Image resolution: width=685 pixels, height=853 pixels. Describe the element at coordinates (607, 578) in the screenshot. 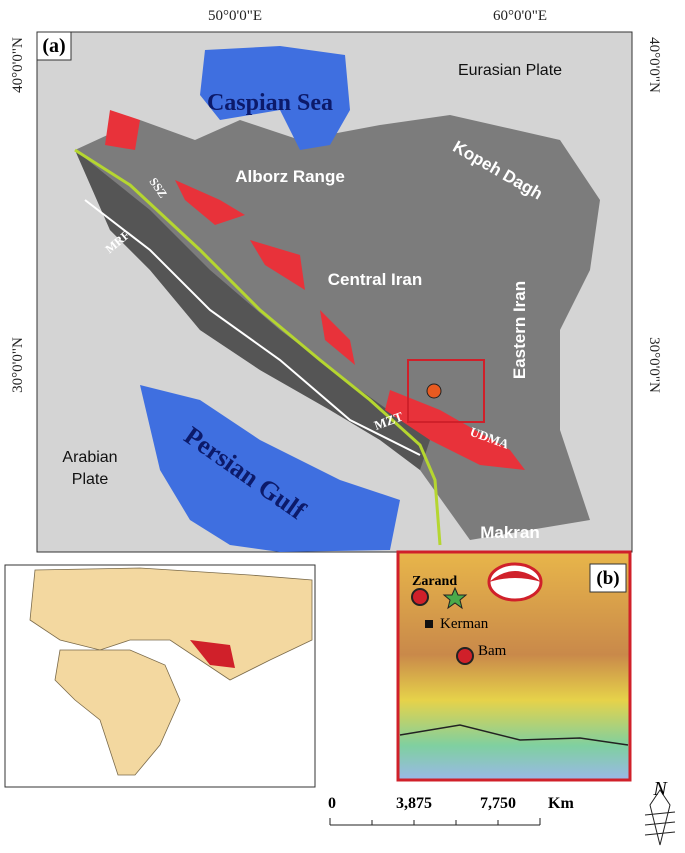

I see `panel-label: (b)` at that location.